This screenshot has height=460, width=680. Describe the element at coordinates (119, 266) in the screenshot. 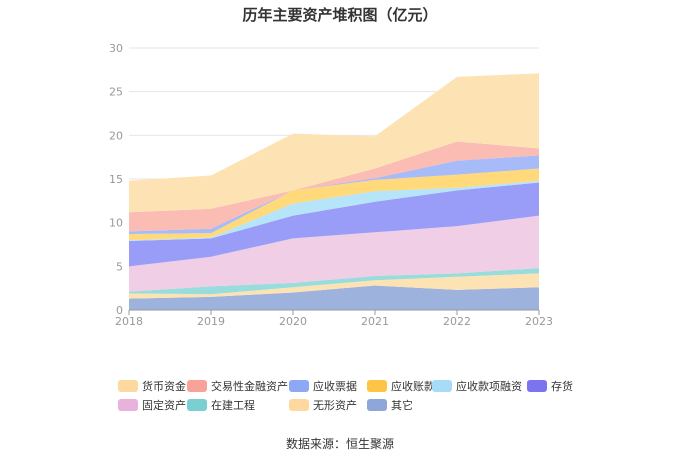

I see `y-tick-label: 5` at that location.